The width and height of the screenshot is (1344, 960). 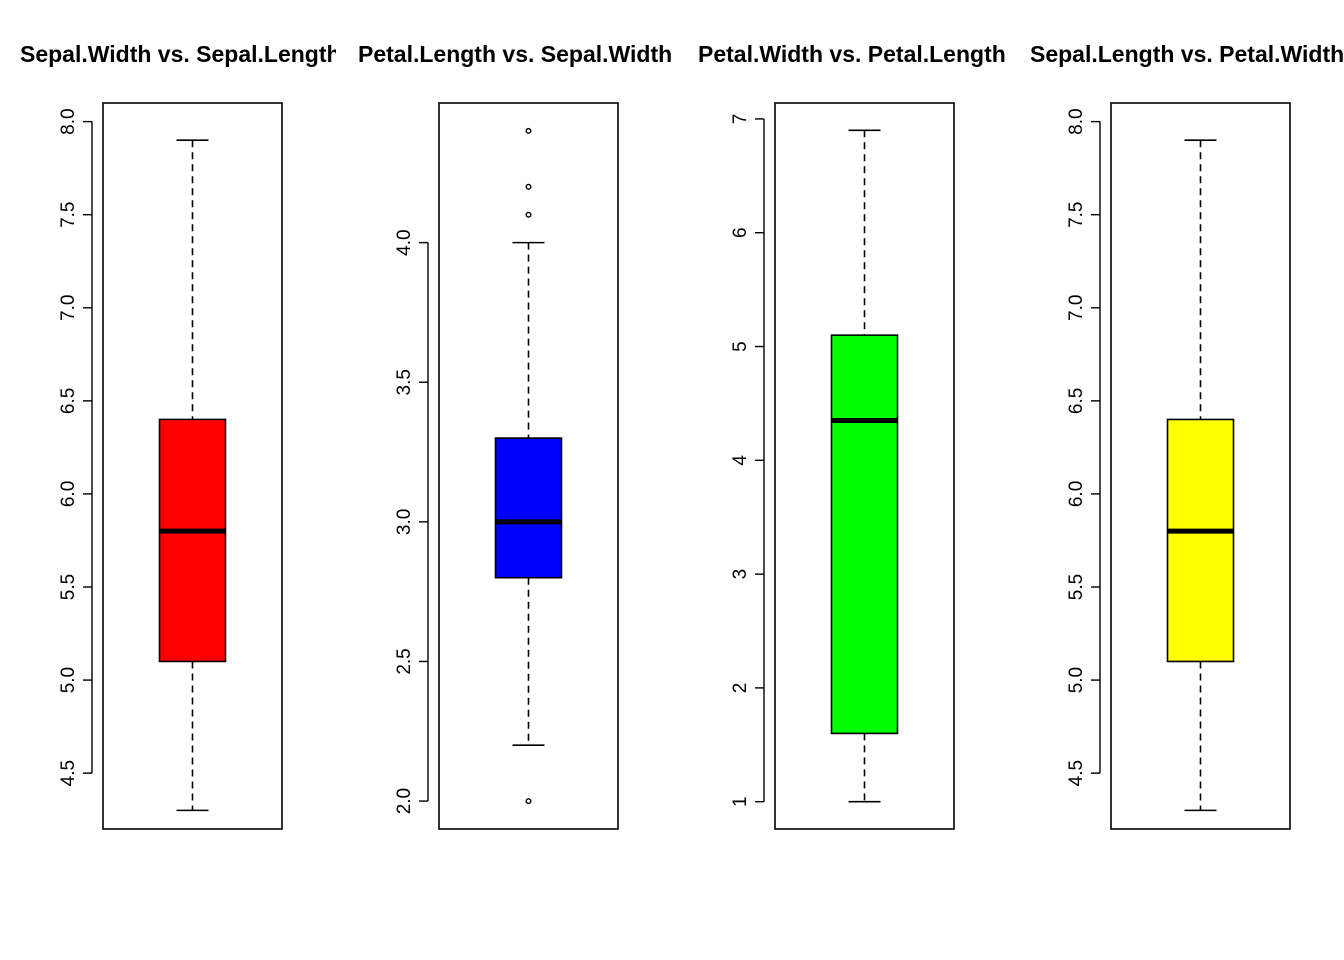 I want to click on y-tick-label: 1, so click(x=740, y=801).